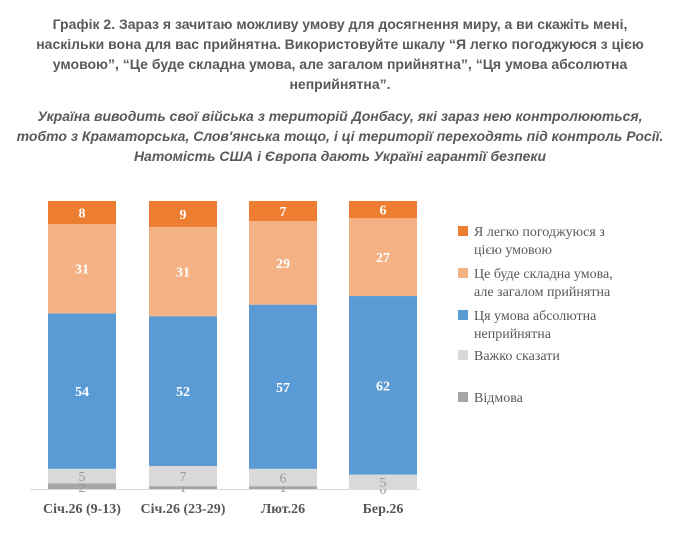 The width and height of the screenshot is (678, 539). I want to click on data-label-3-s1: 7, so click(283, 212).